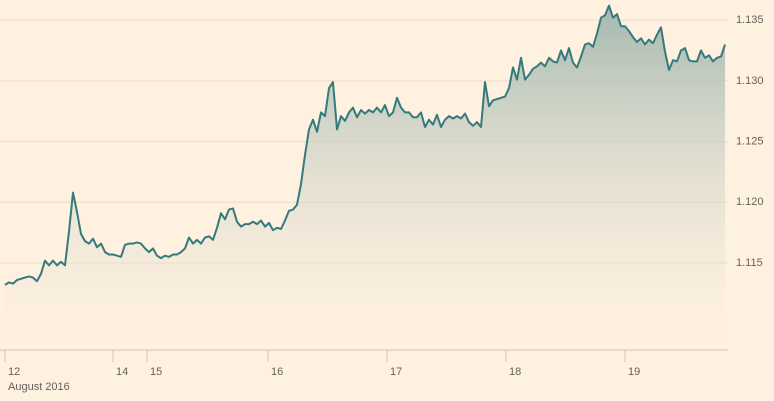  Describe the element at coordinates (750, 20) in the screenshot. I see `y-tick-label: 1.135` at that location.